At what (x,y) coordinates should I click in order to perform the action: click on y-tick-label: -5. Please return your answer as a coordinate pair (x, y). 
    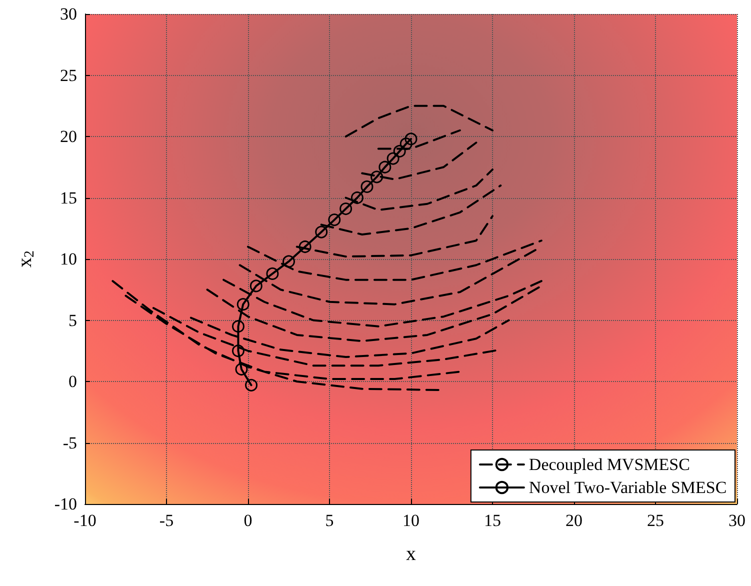
    Looking at the image, I should click on (69, 442).